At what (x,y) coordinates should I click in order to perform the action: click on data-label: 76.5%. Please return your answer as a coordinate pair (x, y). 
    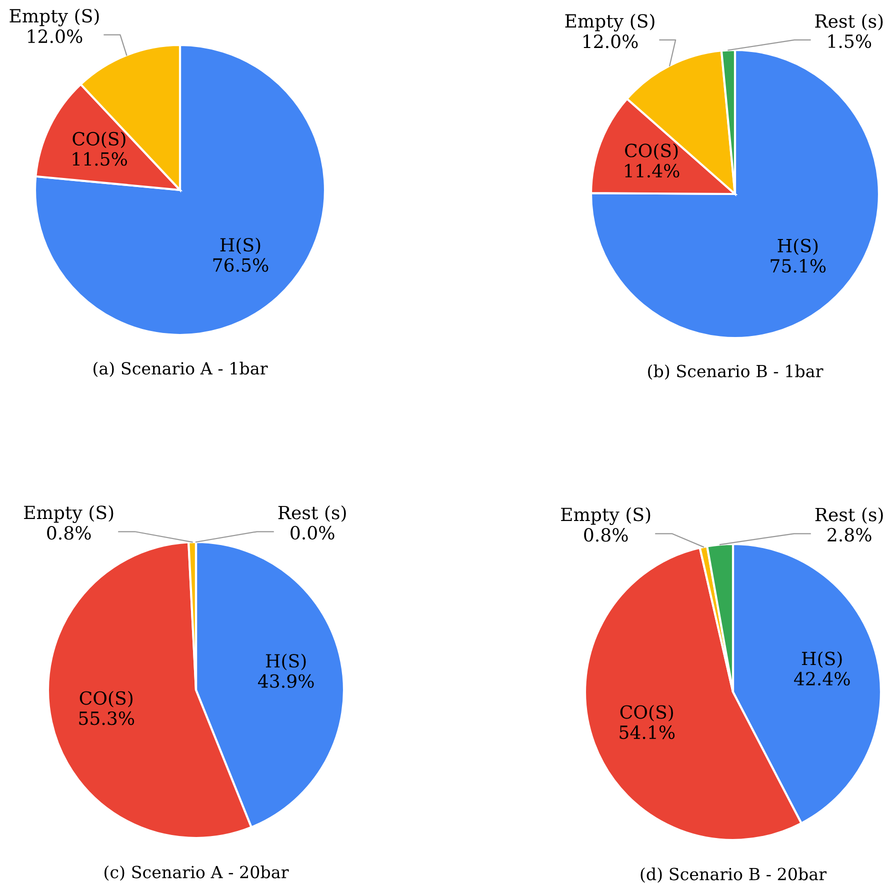
    Looking at the image, I should click on (240, 265).